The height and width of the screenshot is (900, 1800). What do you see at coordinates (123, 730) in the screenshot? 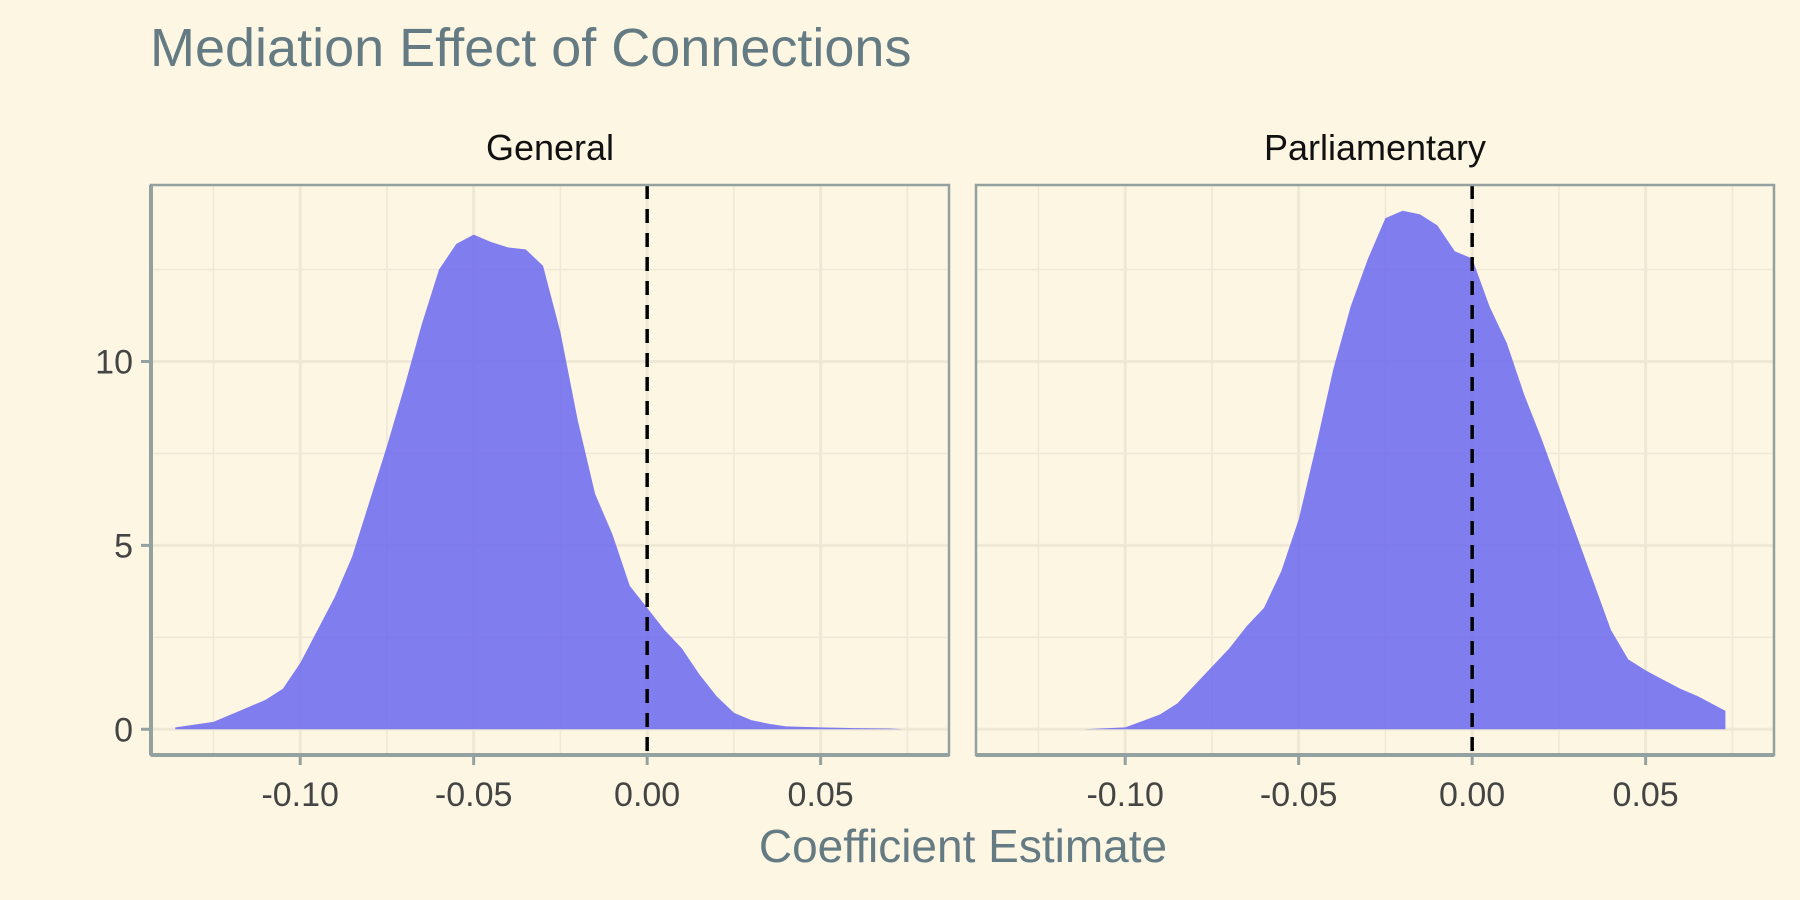
I see `y-tick-label: 0` at bounding box center [123, 730].